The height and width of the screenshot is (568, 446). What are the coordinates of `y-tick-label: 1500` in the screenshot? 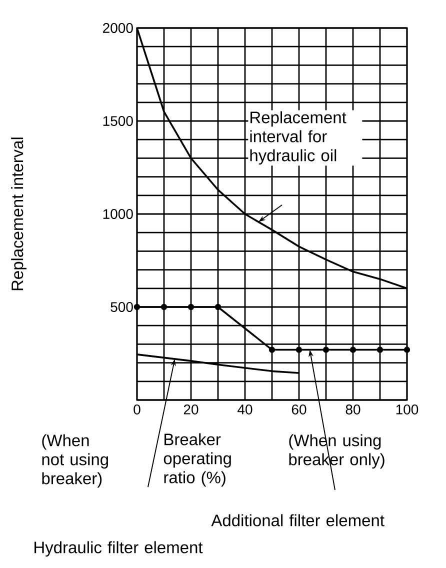 It's located at (118, 121).